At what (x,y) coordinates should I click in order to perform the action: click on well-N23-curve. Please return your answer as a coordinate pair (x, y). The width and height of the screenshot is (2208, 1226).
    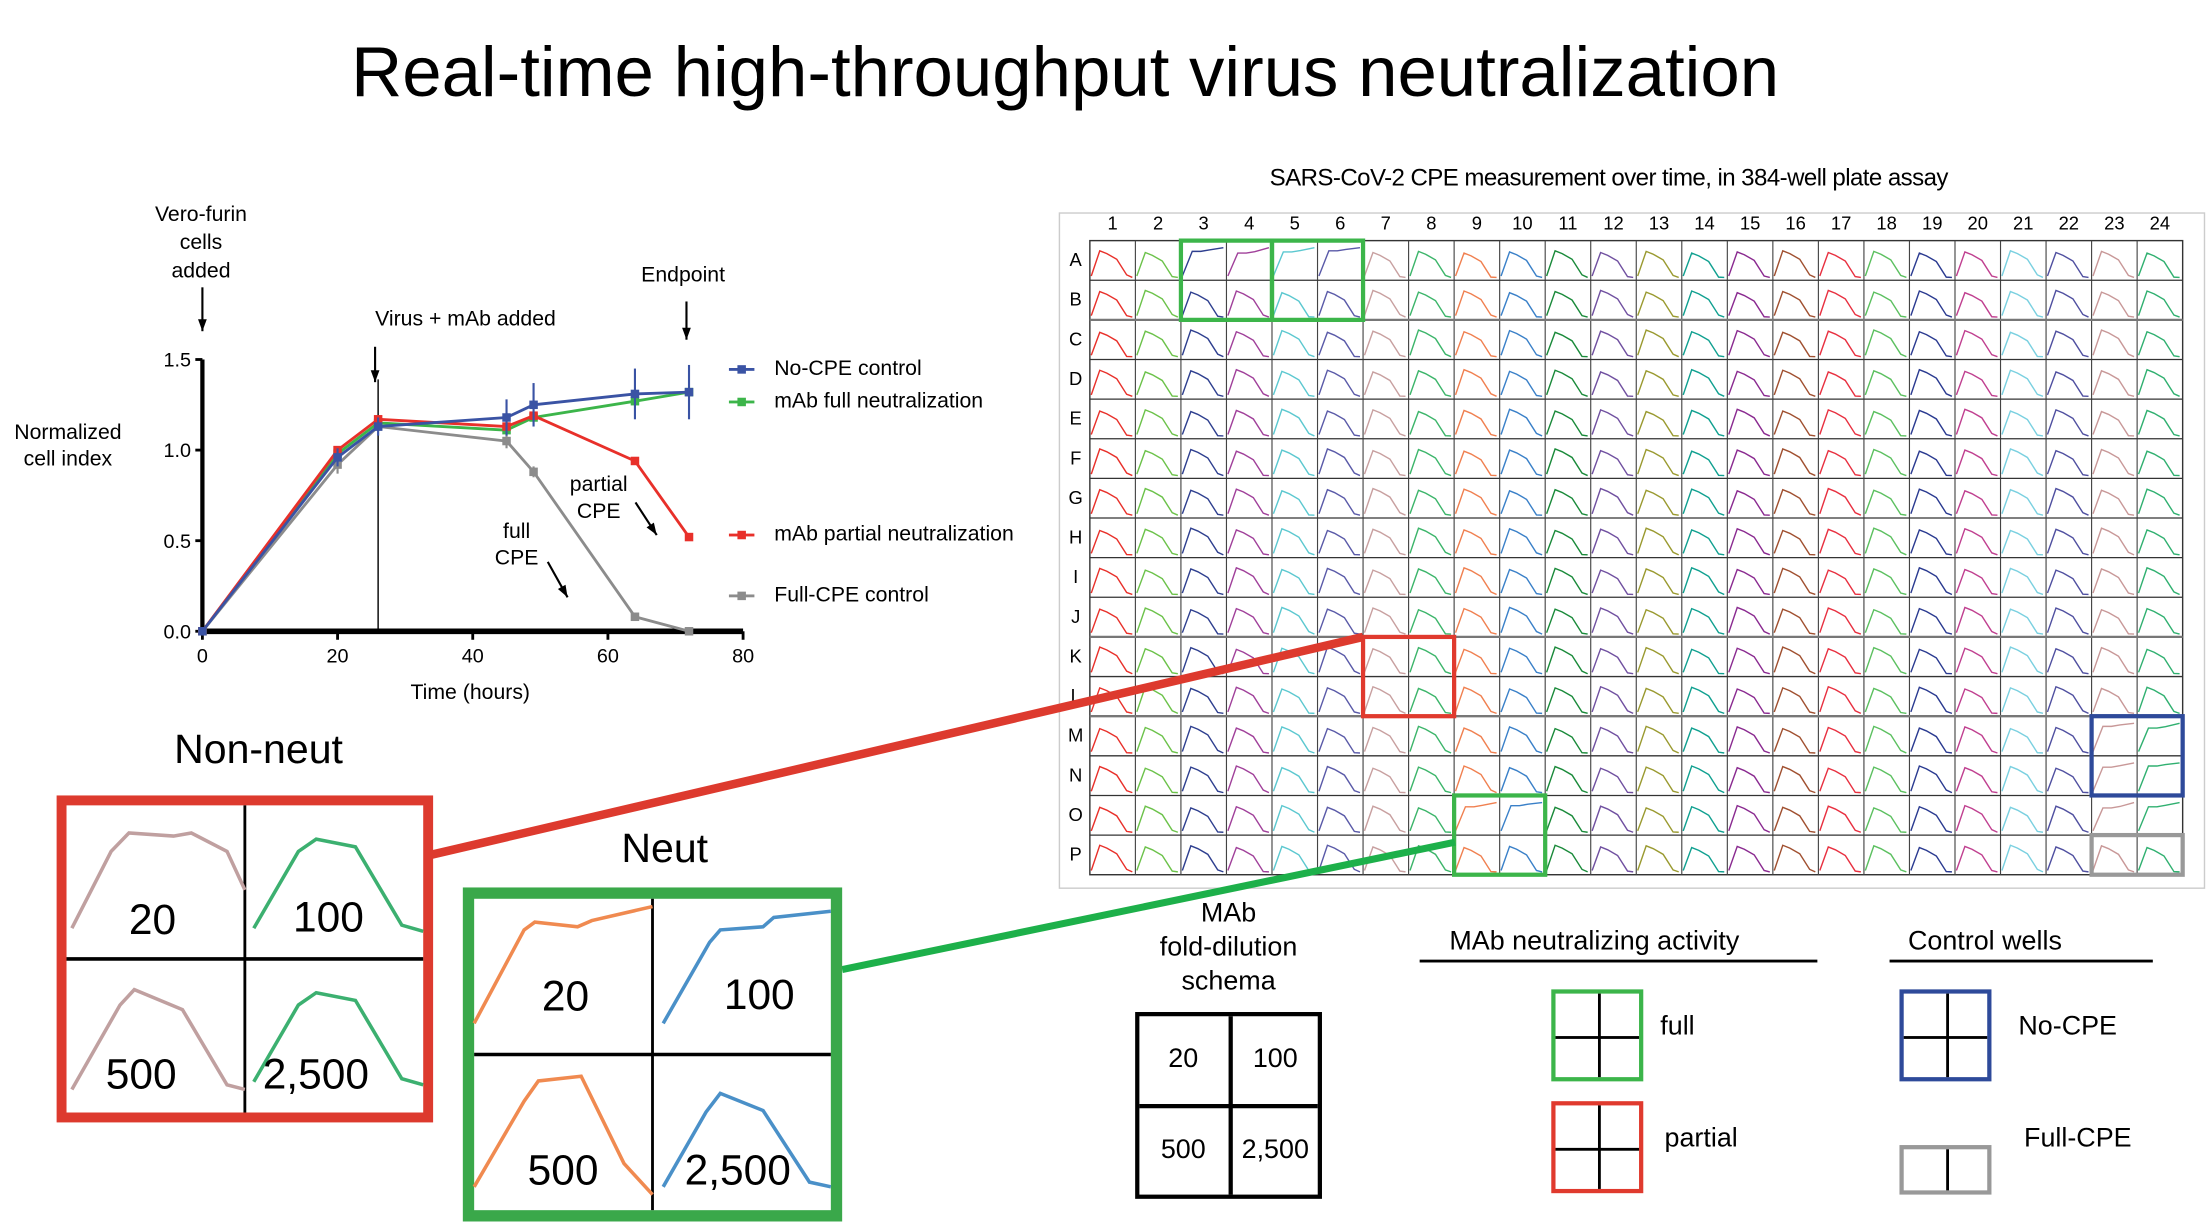
    Looking at the image, I should click on (2113, 777).